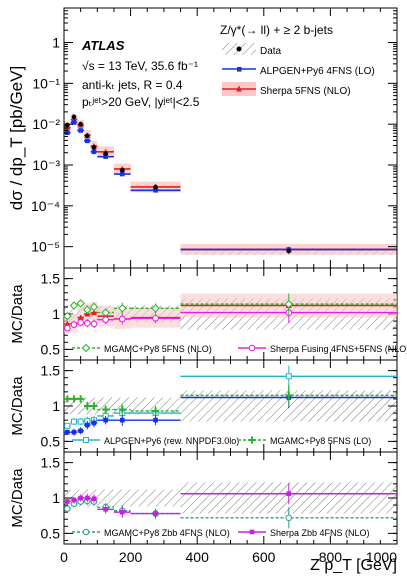 This screenshot has width=407, height=583. What do you see at coordinates (252, 348) in the screenshot?
I see `legend-fusing-marker` at bounding box center [252, 348].